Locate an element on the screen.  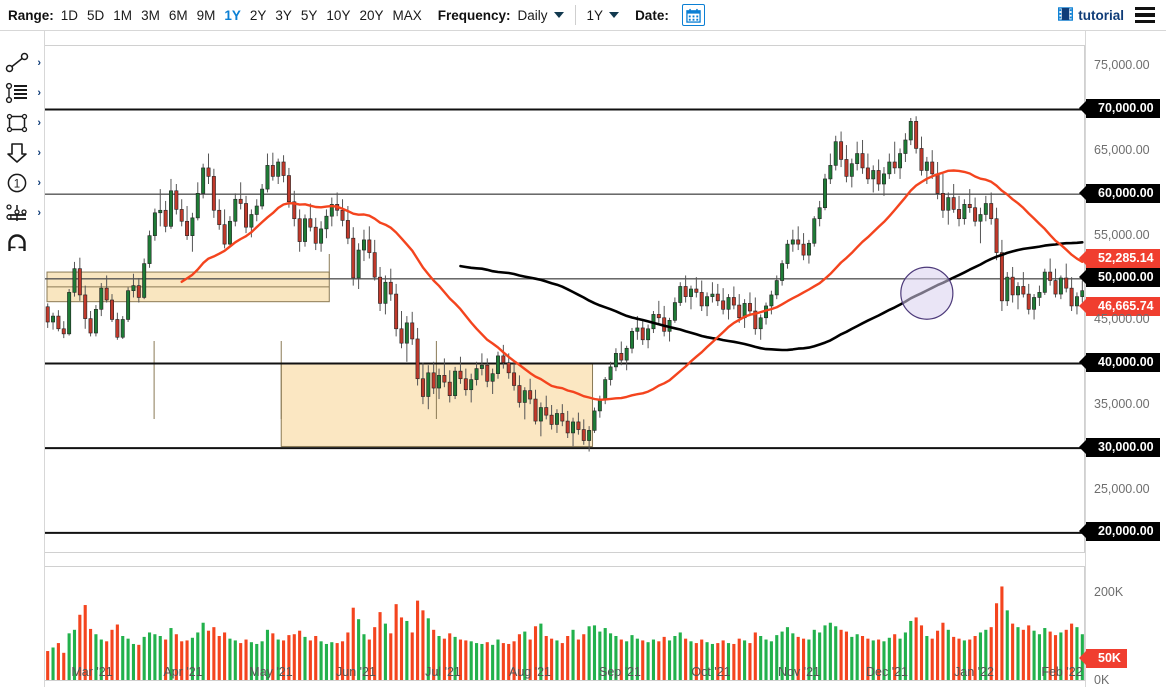
range-selector: 1D 5D 1M 3M 6M 9M 1Y 2Y 3Y 5Y 10Y 20Y MAX is located at coordinates (241, 15).